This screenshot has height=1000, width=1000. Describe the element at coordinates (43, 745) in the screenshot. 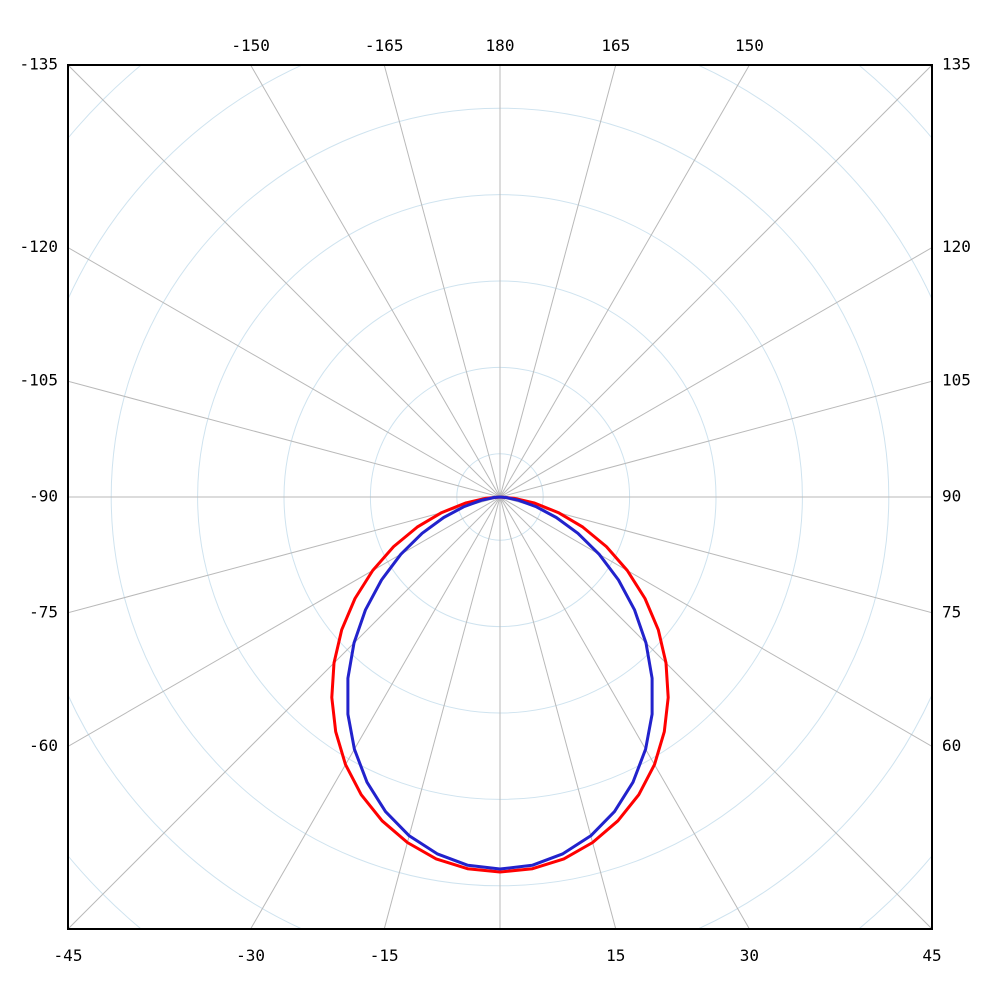

I see `angle-label--60: -60` at that location.